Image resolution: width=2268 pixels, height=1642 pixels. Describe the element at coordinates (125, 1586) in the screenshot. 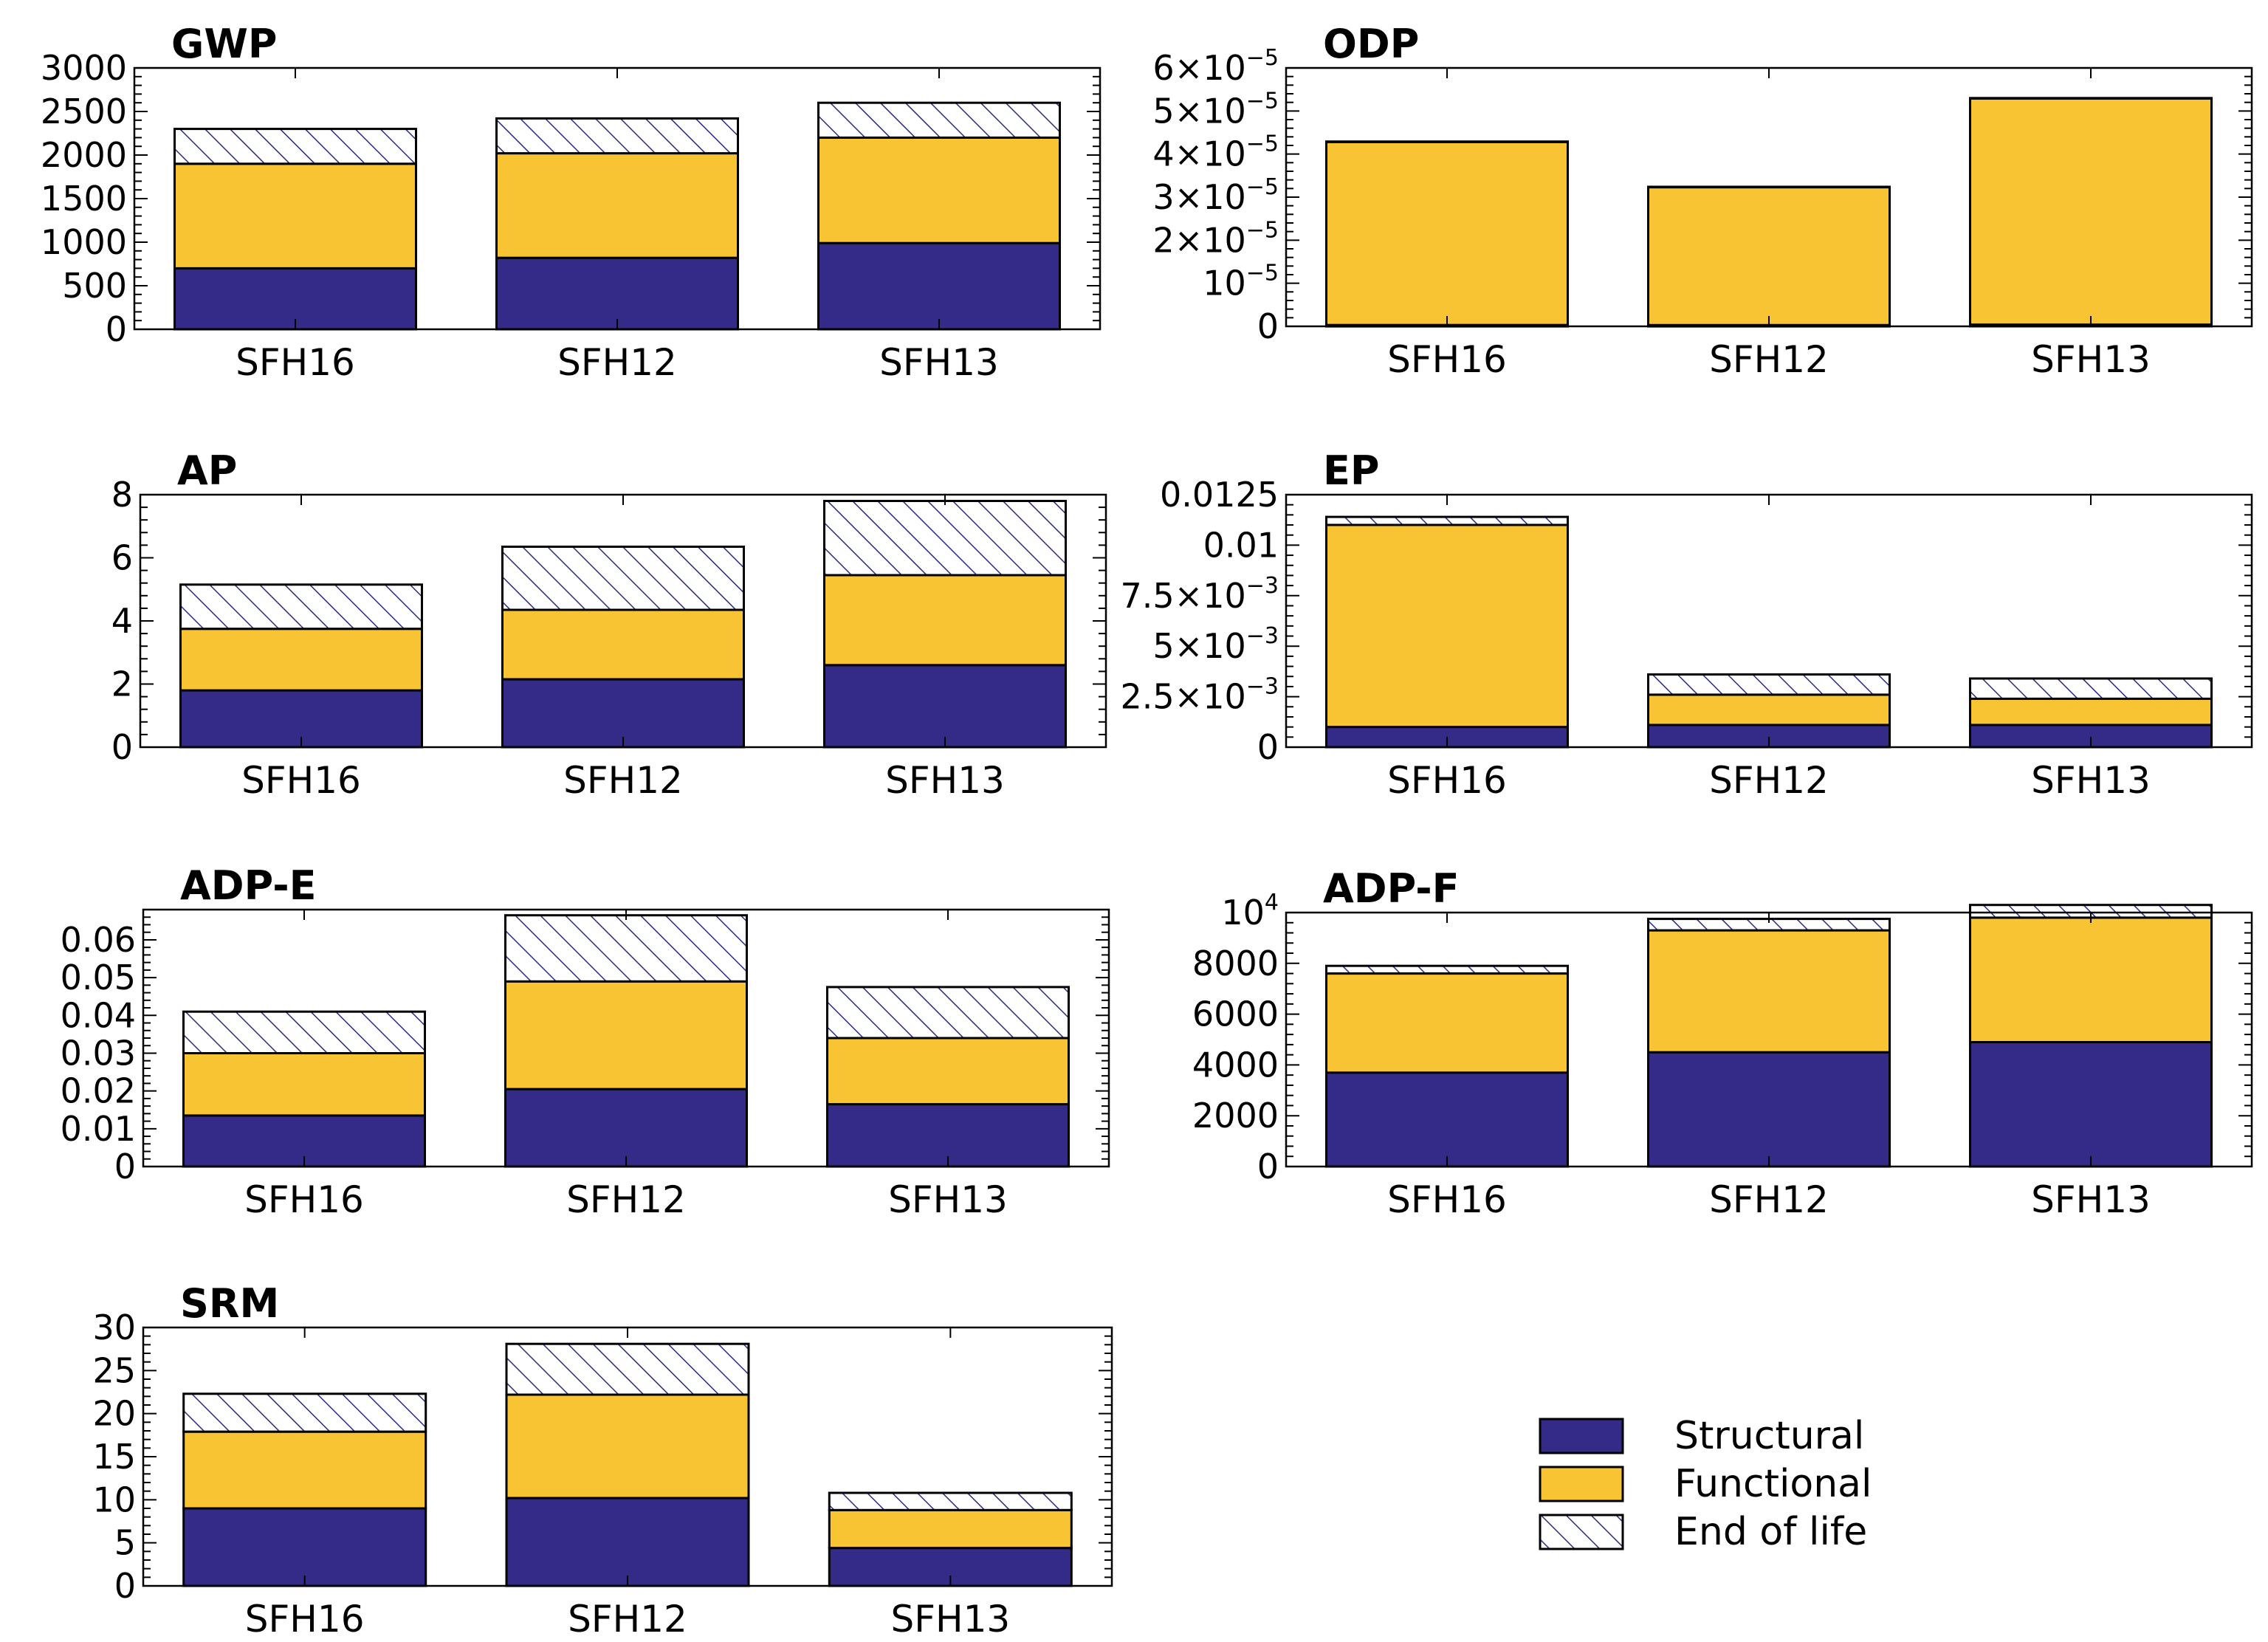

I see `y-tick-label-srm: 0` at that location.